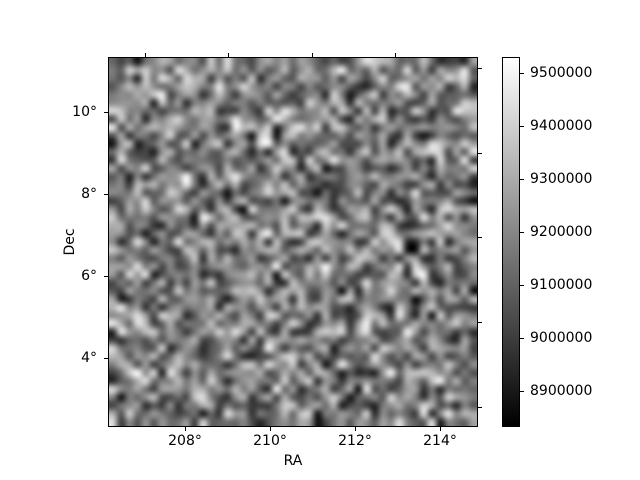 This screenshot has width=640, height=480. Describe the element at coordinates (355, 441) in the screenshot. I see `x-tick-label: 212°` at that location.